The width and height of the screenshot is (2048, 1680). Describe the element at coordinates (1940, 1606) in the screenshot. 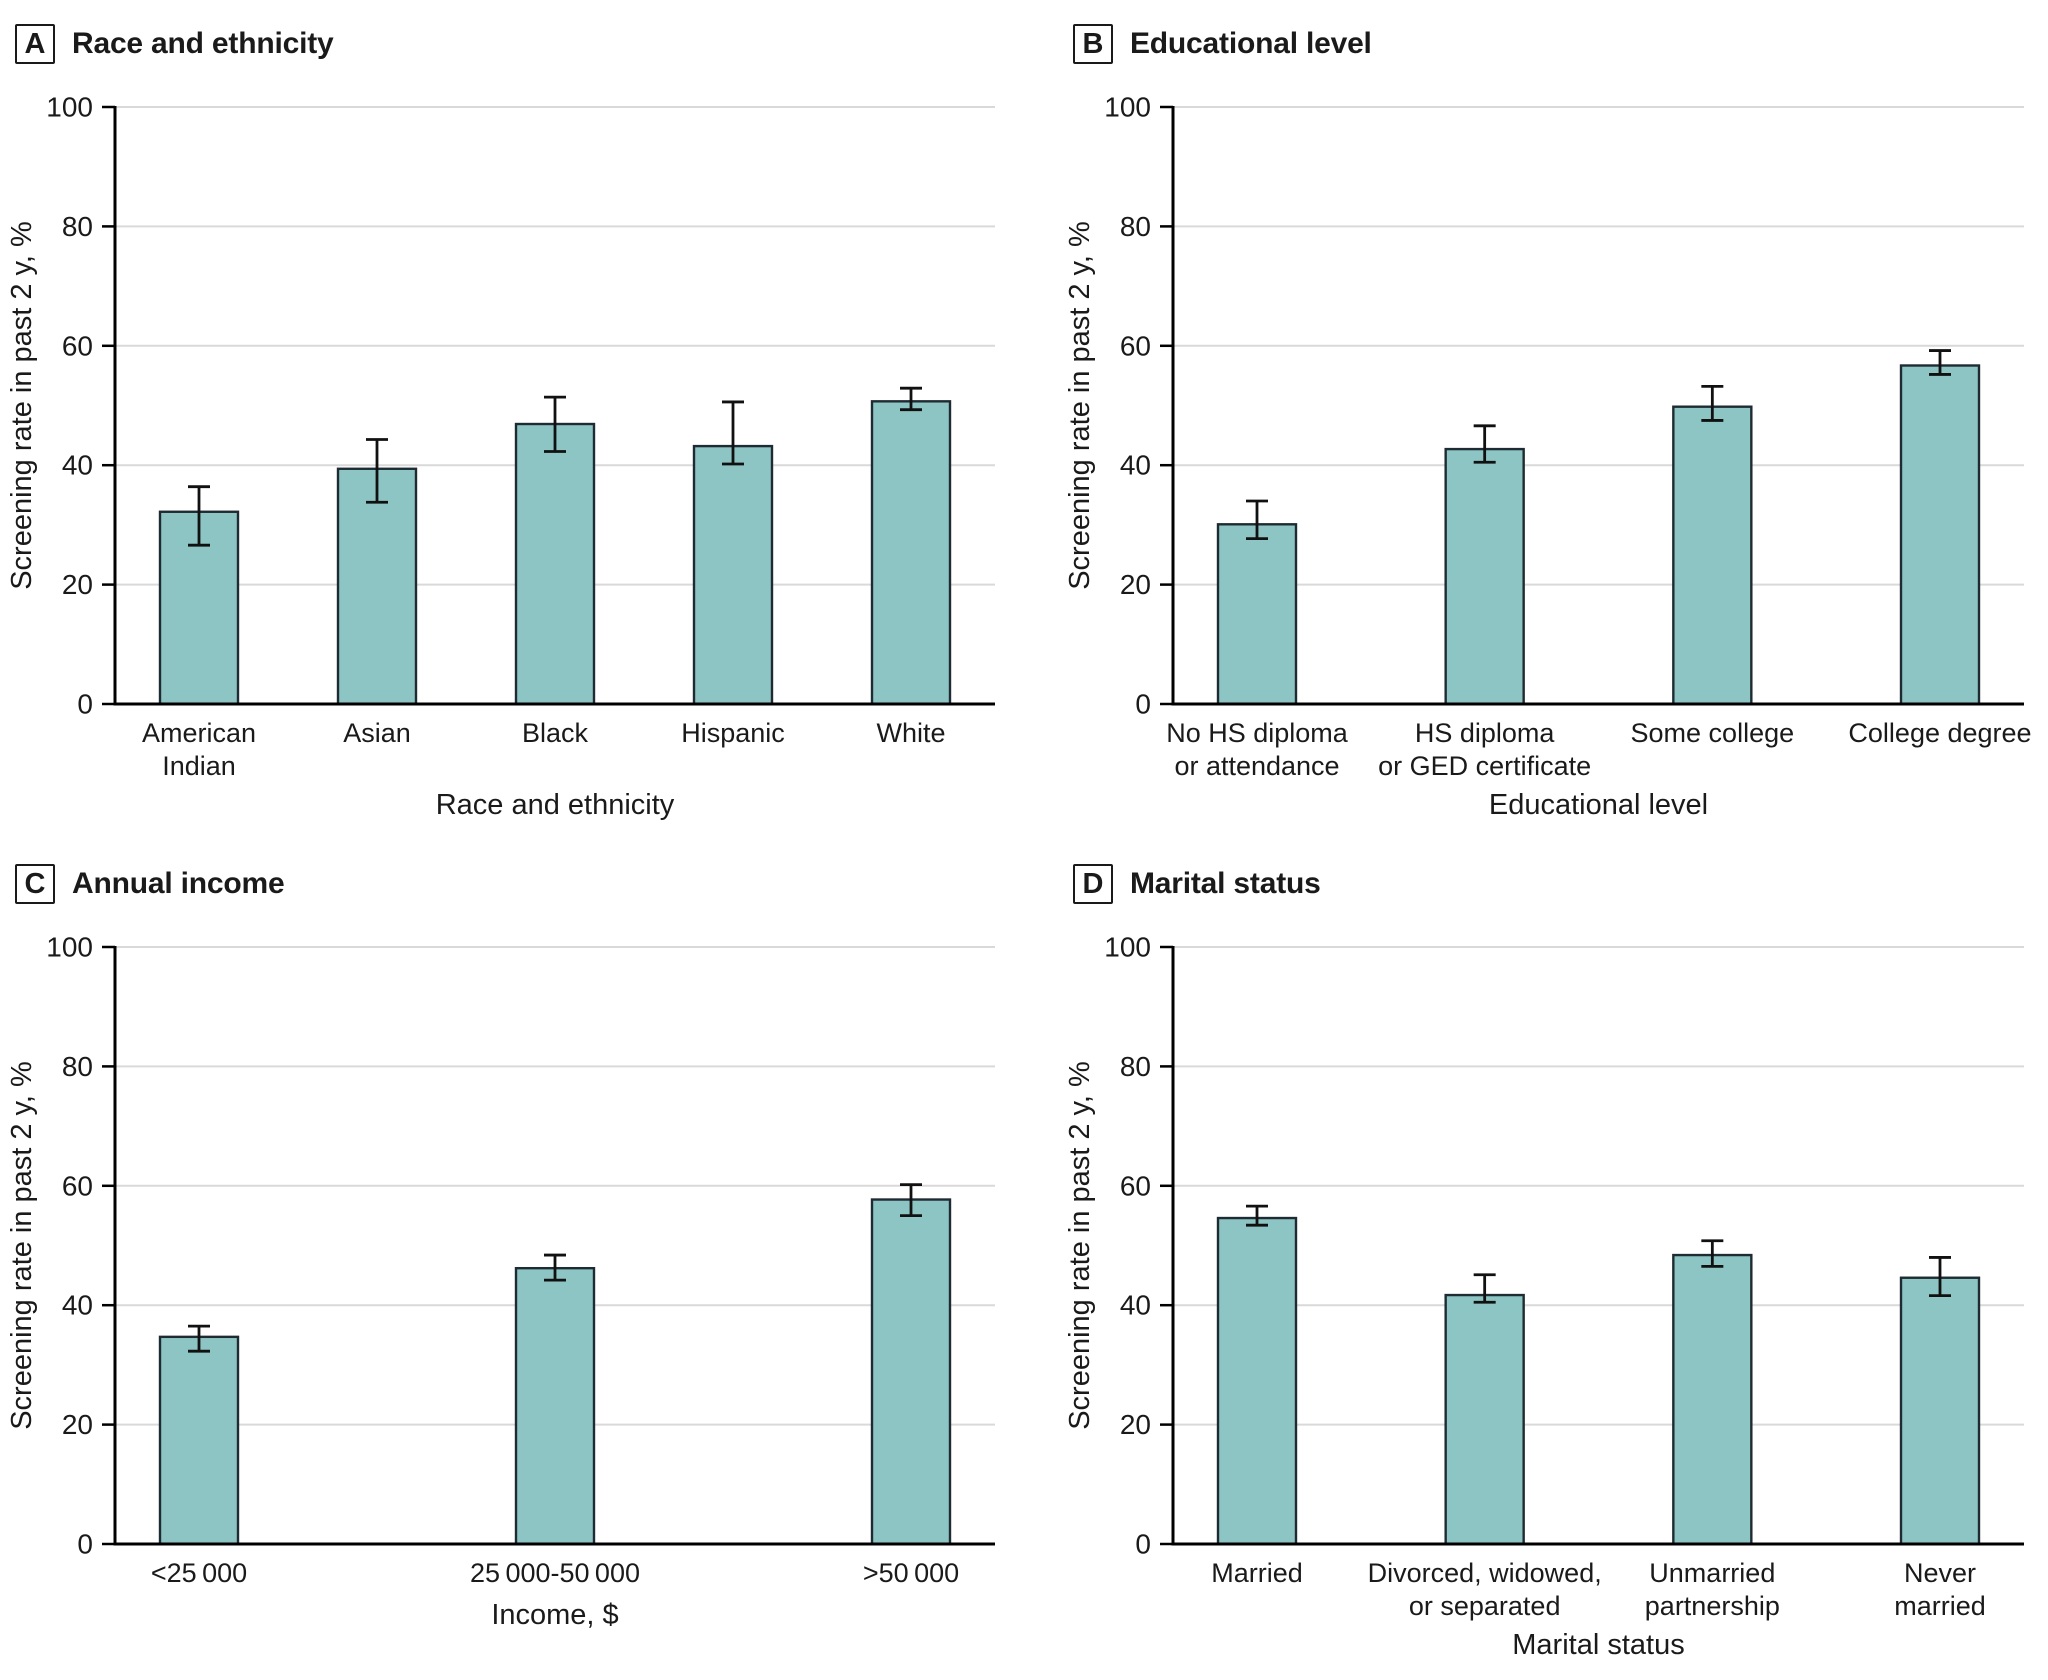

I see `x-tick-label: married` at that location.